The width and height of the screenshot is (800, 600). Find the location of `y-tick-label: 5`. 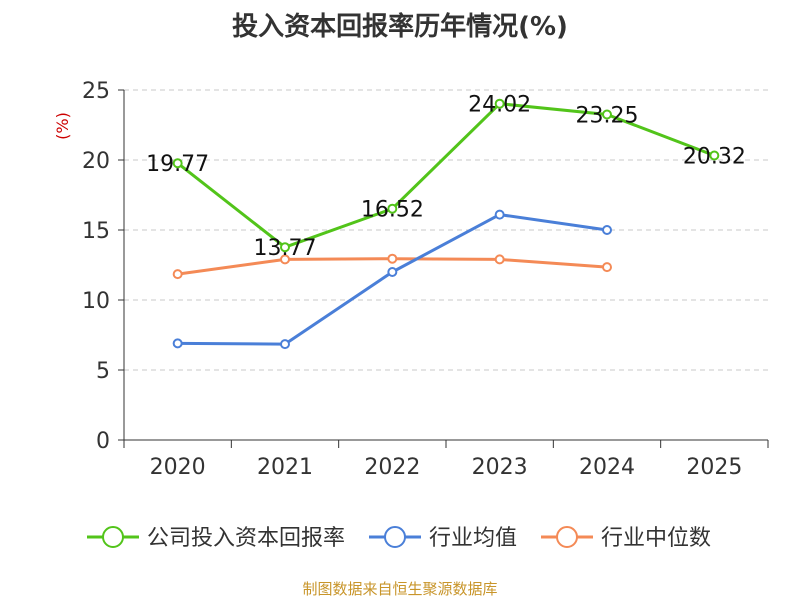

y-tick-label: 5 is located at coordinates (103, 371).